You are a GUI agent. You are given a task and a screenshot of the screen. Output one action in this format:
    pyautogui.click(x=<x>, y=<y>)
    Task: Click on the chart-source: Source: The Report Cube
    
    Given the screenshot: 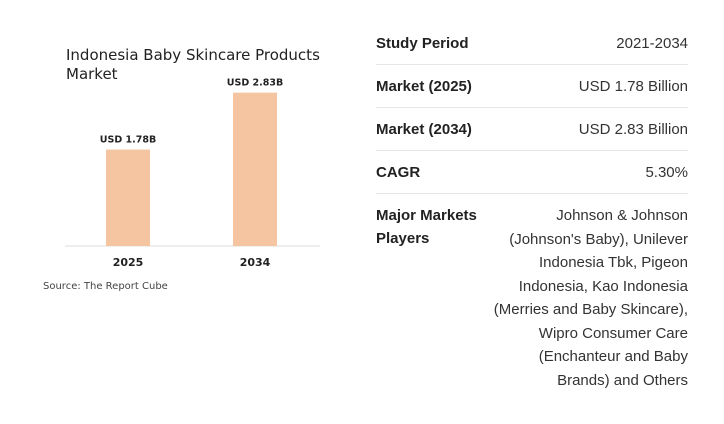 What is the action you would take?
    pyautogui.click(x=105, y=286)
    